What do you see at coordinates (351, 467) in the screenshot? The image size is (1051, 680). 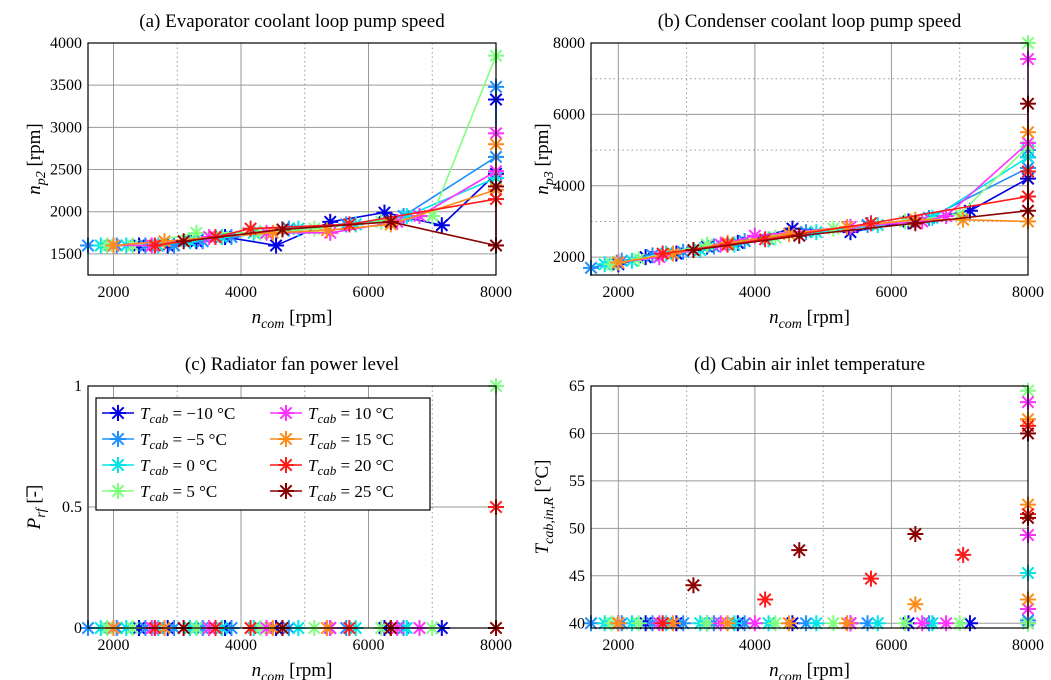 I see `legend-entry: Tcab = 20 °C` at bounding box center [351, 467].